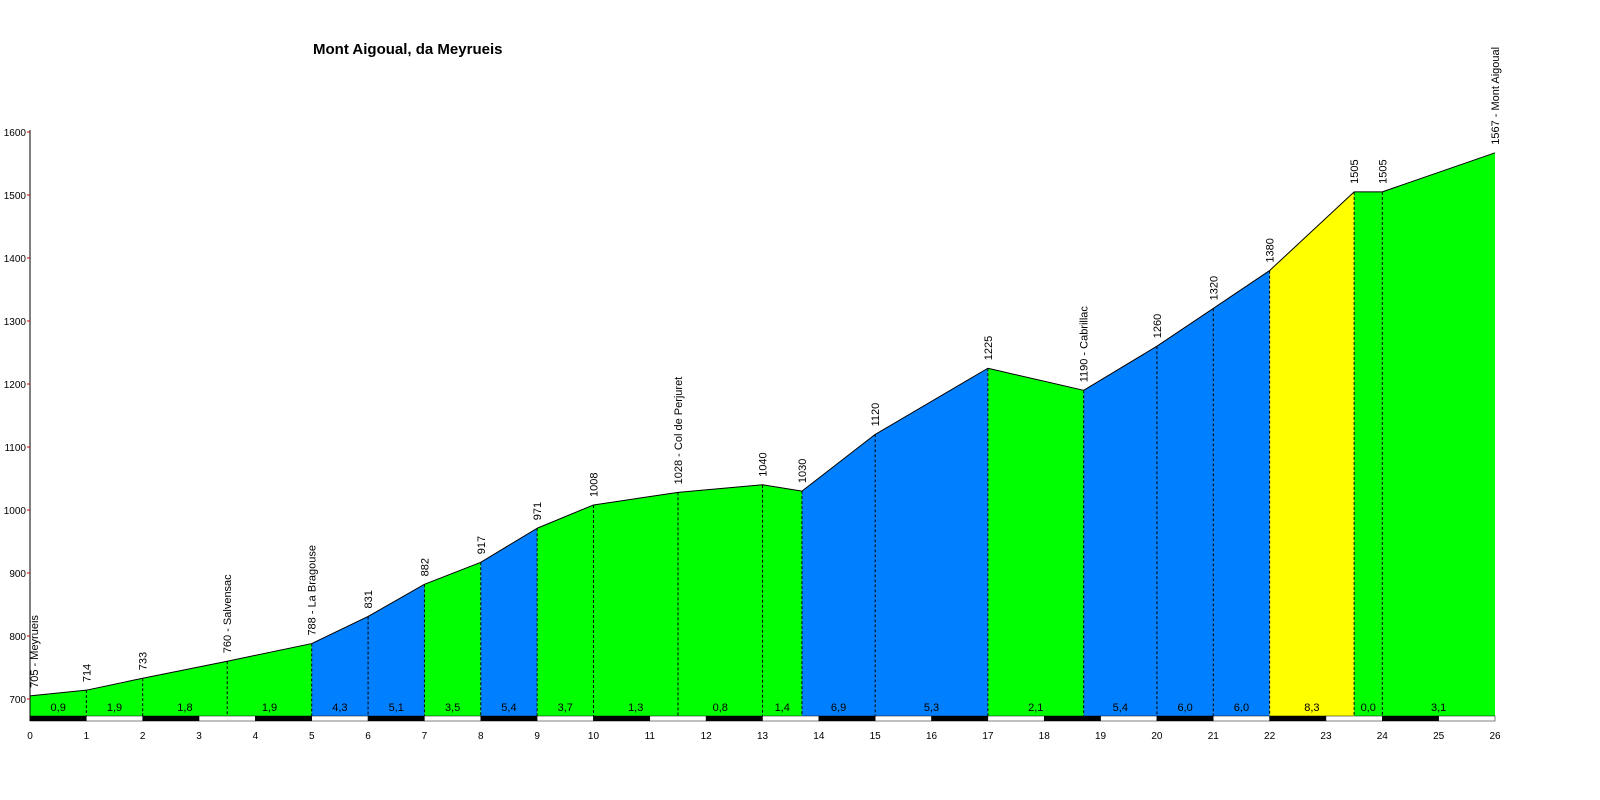 The image size is (1600, 800). I want to click on x-tick-label: 17, so click(988, 736).